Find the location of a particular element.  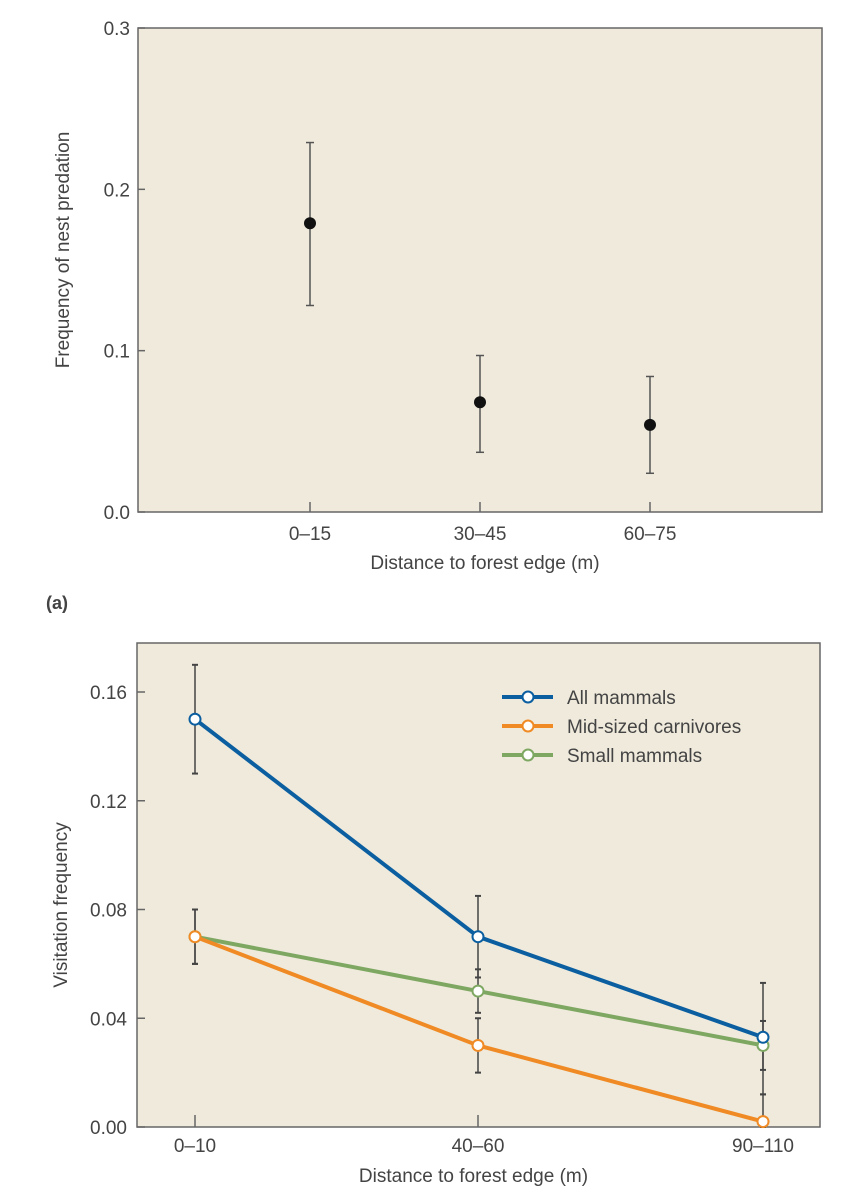

x-axis-label-a: Distance to forest edge (m) is located at coordinates (484, 563).